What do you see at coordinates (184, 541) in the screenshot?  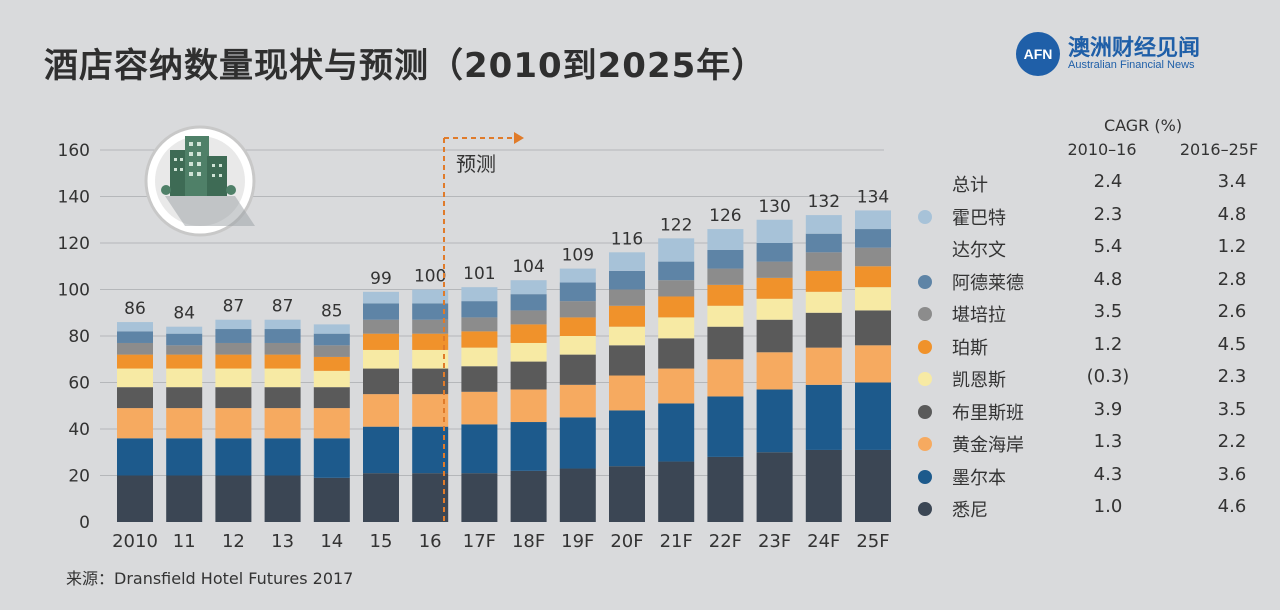 I see `x-tick-label: 11` at bounding box center [184, 541].